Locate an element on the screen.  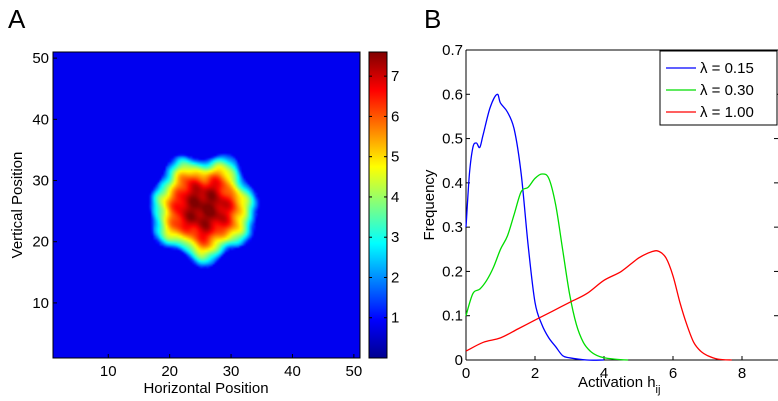
legend-label-0: λ = 0.15 is located at coordinates (727, 68).